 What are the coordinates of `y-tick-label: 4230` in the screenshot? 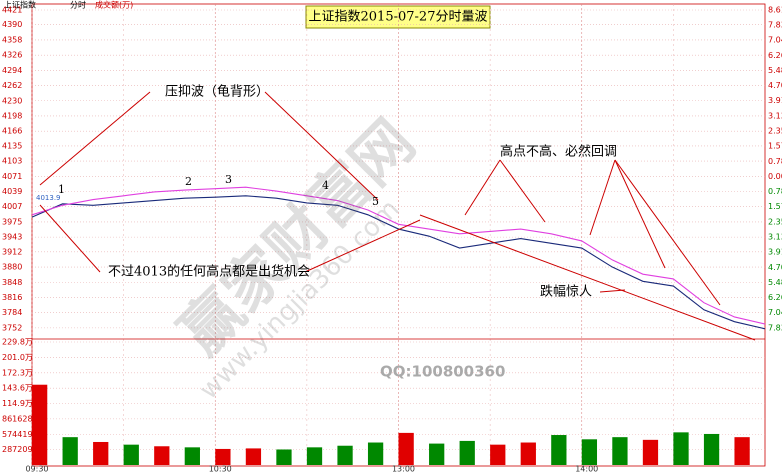 It's located at (12, 100).